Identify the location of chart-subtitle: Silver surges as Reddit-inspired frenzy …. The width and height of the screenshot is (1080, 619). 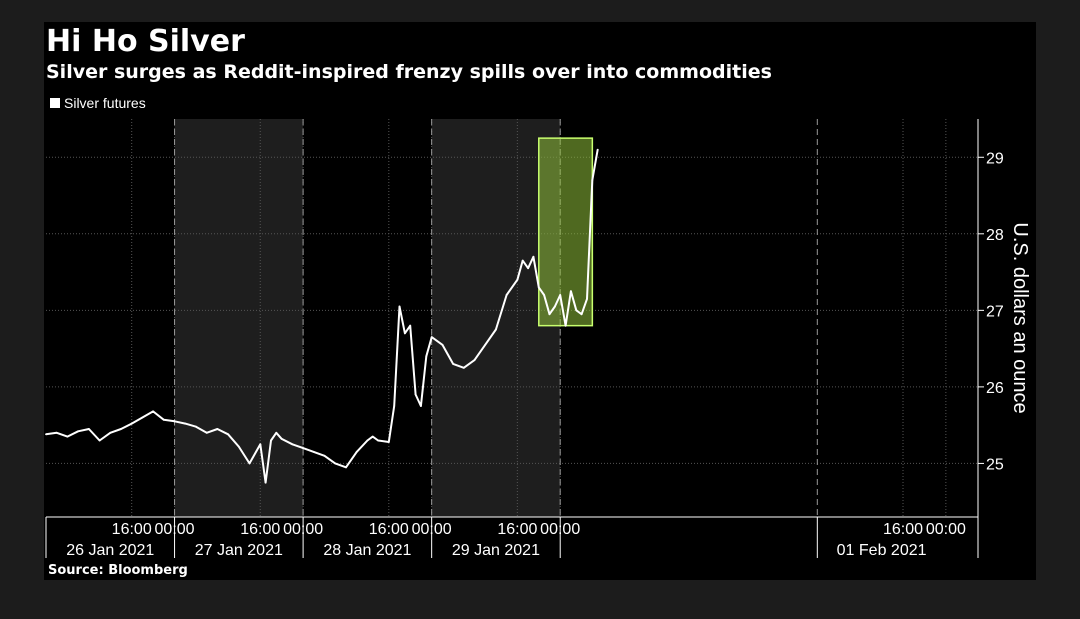
(409, 72).